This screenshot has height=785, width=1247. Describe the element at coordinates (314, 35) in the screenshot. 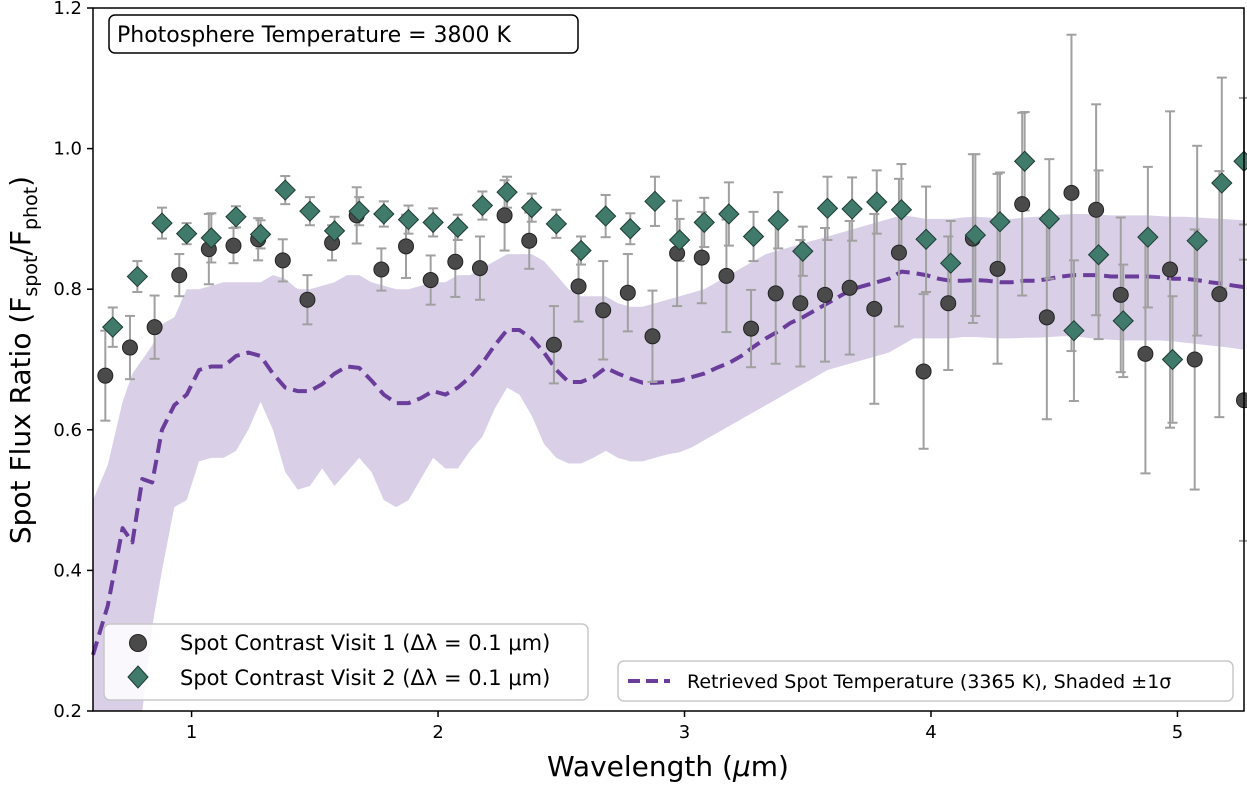

I see `annotation-text: Photosphere Temperature = 3800 K` at that location.